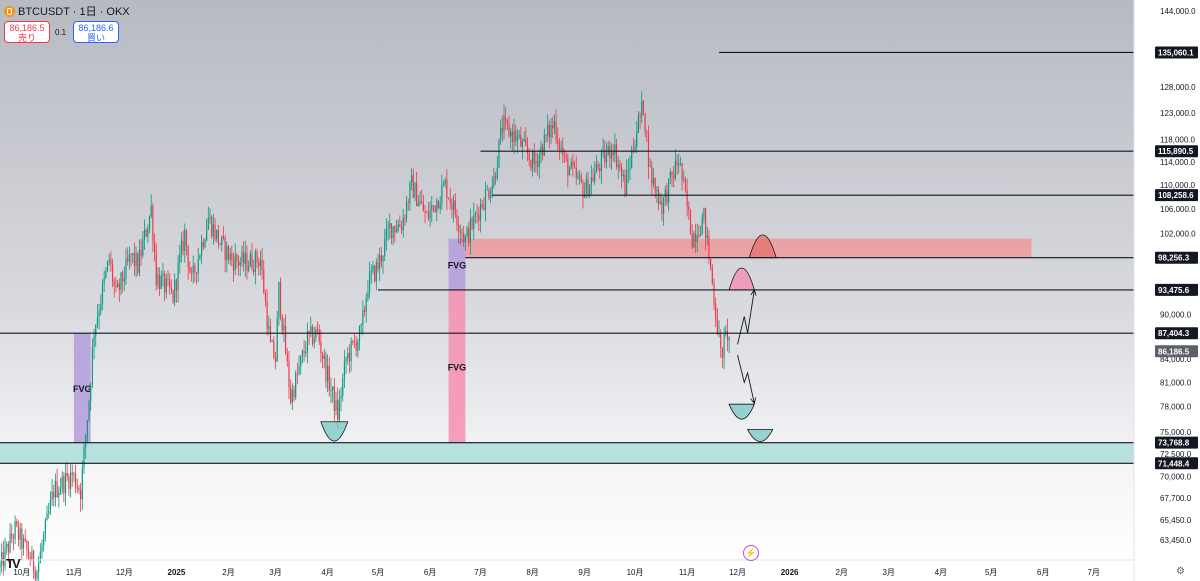 The width and height of the screenshot is (1200, 581). Describe the element at coordinates (27, 32) in the screenshot. I see `sell-button: 86,186.5 売り` at that location.